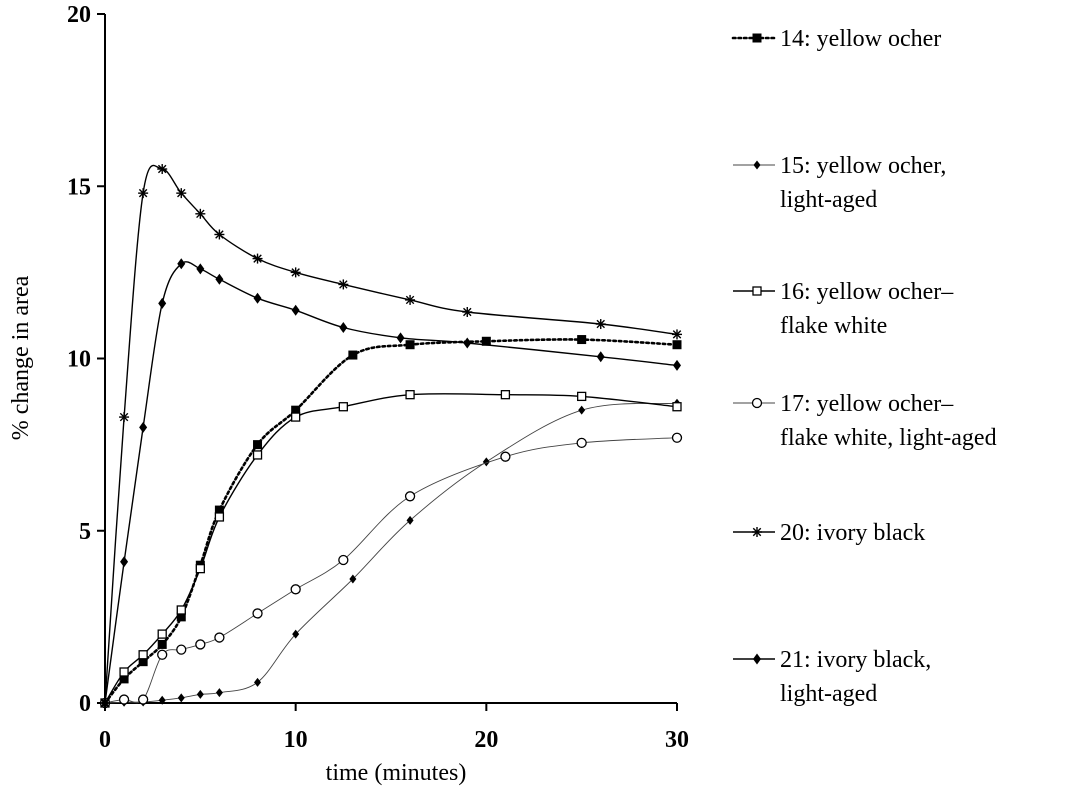 Image resolution: width=1074 pixels, height=787 pixels. What do you see at coordinates (85, 704) in the screenshot?
I see `y-tick-label: 0` at bounding box center [85, 704].